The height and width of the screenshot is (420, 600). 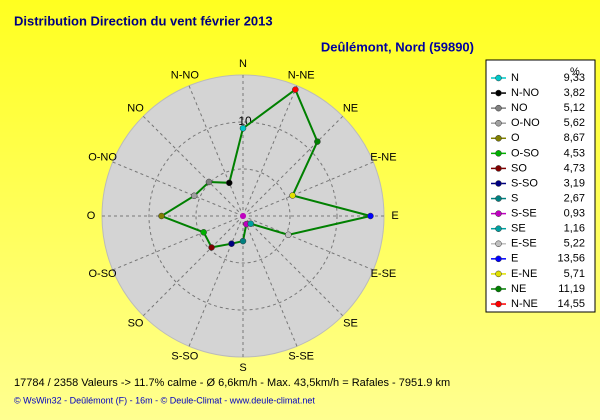 I want to click on legend-label: NE, so click(x=518, y=289).